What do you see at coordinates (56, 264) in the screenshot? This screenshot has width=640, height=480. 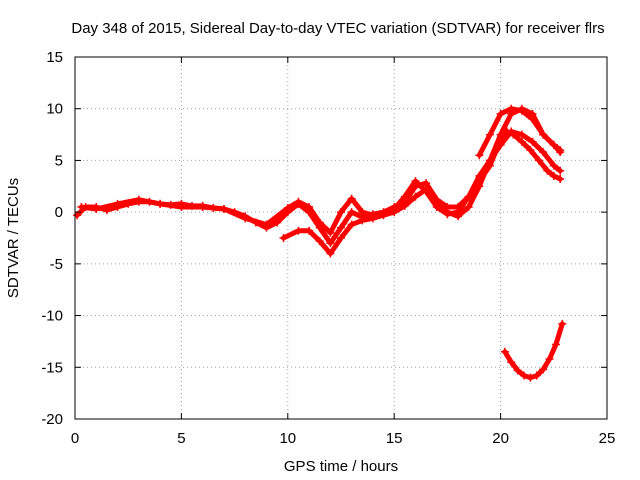 I see `y-tick-label: -5` at bounding box center [56, 264].